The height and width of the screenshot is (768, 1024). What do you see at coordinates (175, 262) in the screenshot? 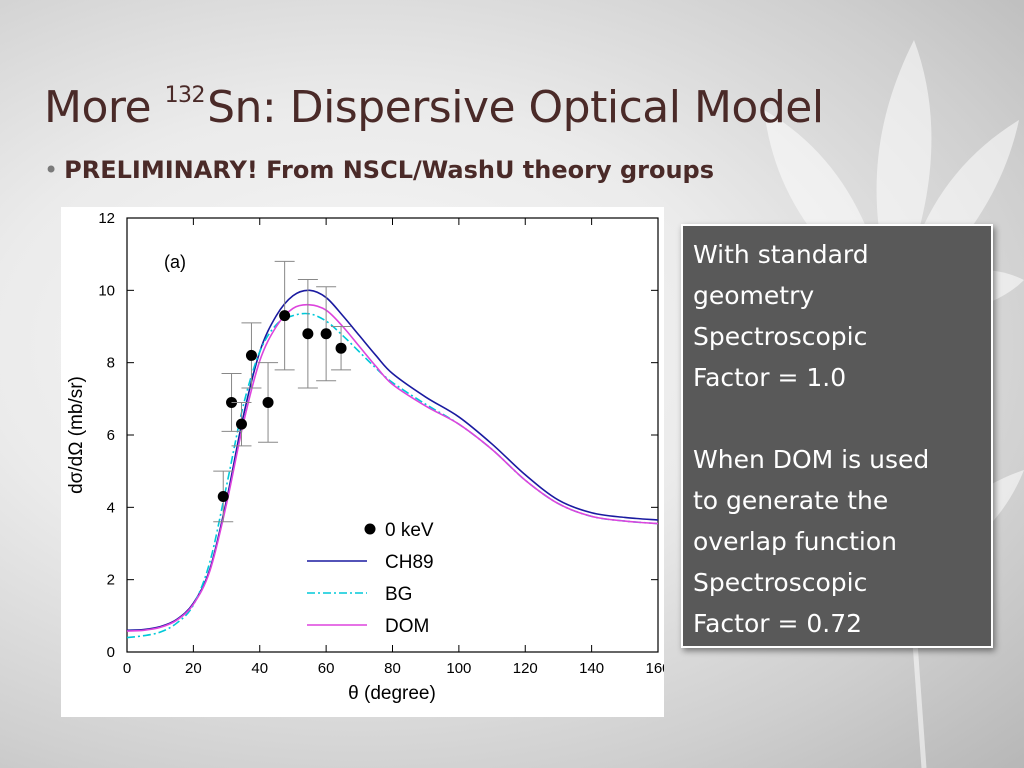
I see `panel-label: (a)` at bounding box center [175, 262].